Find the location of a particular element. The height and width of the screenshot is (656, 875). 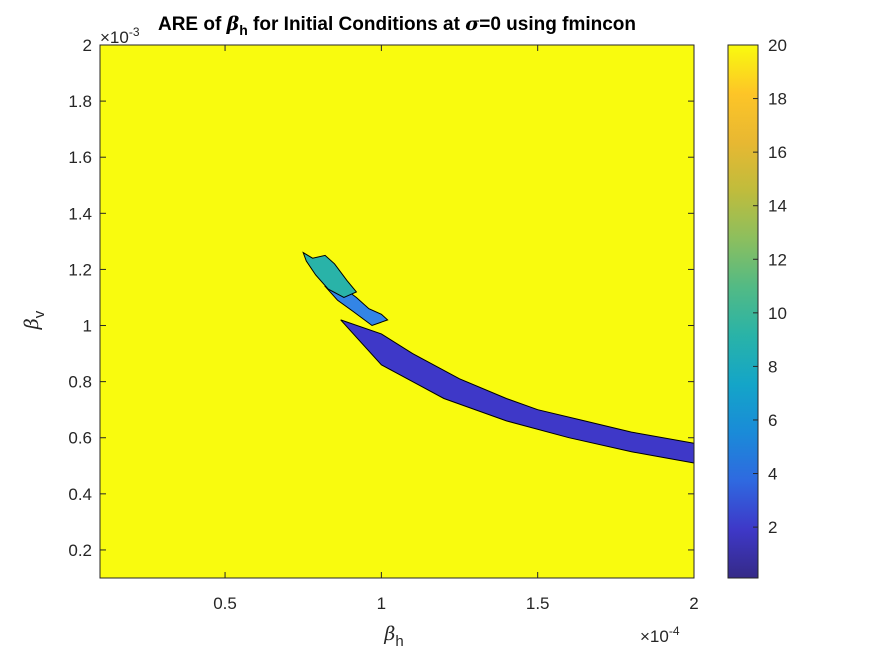

colorbar: 2 4 6 8 10 12 14 16 18 20 is located at coordinates (757, 307).